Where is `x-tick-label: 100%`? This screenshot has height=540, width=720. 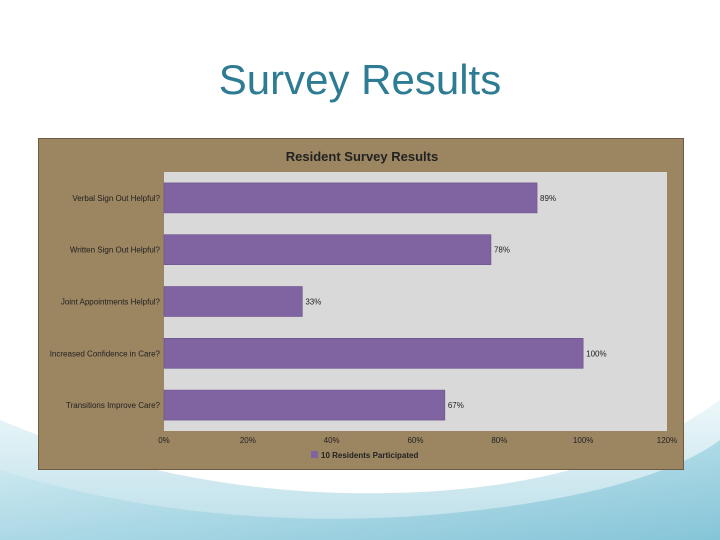 x-tick-label: 100% is located at coordinates (583, 440).